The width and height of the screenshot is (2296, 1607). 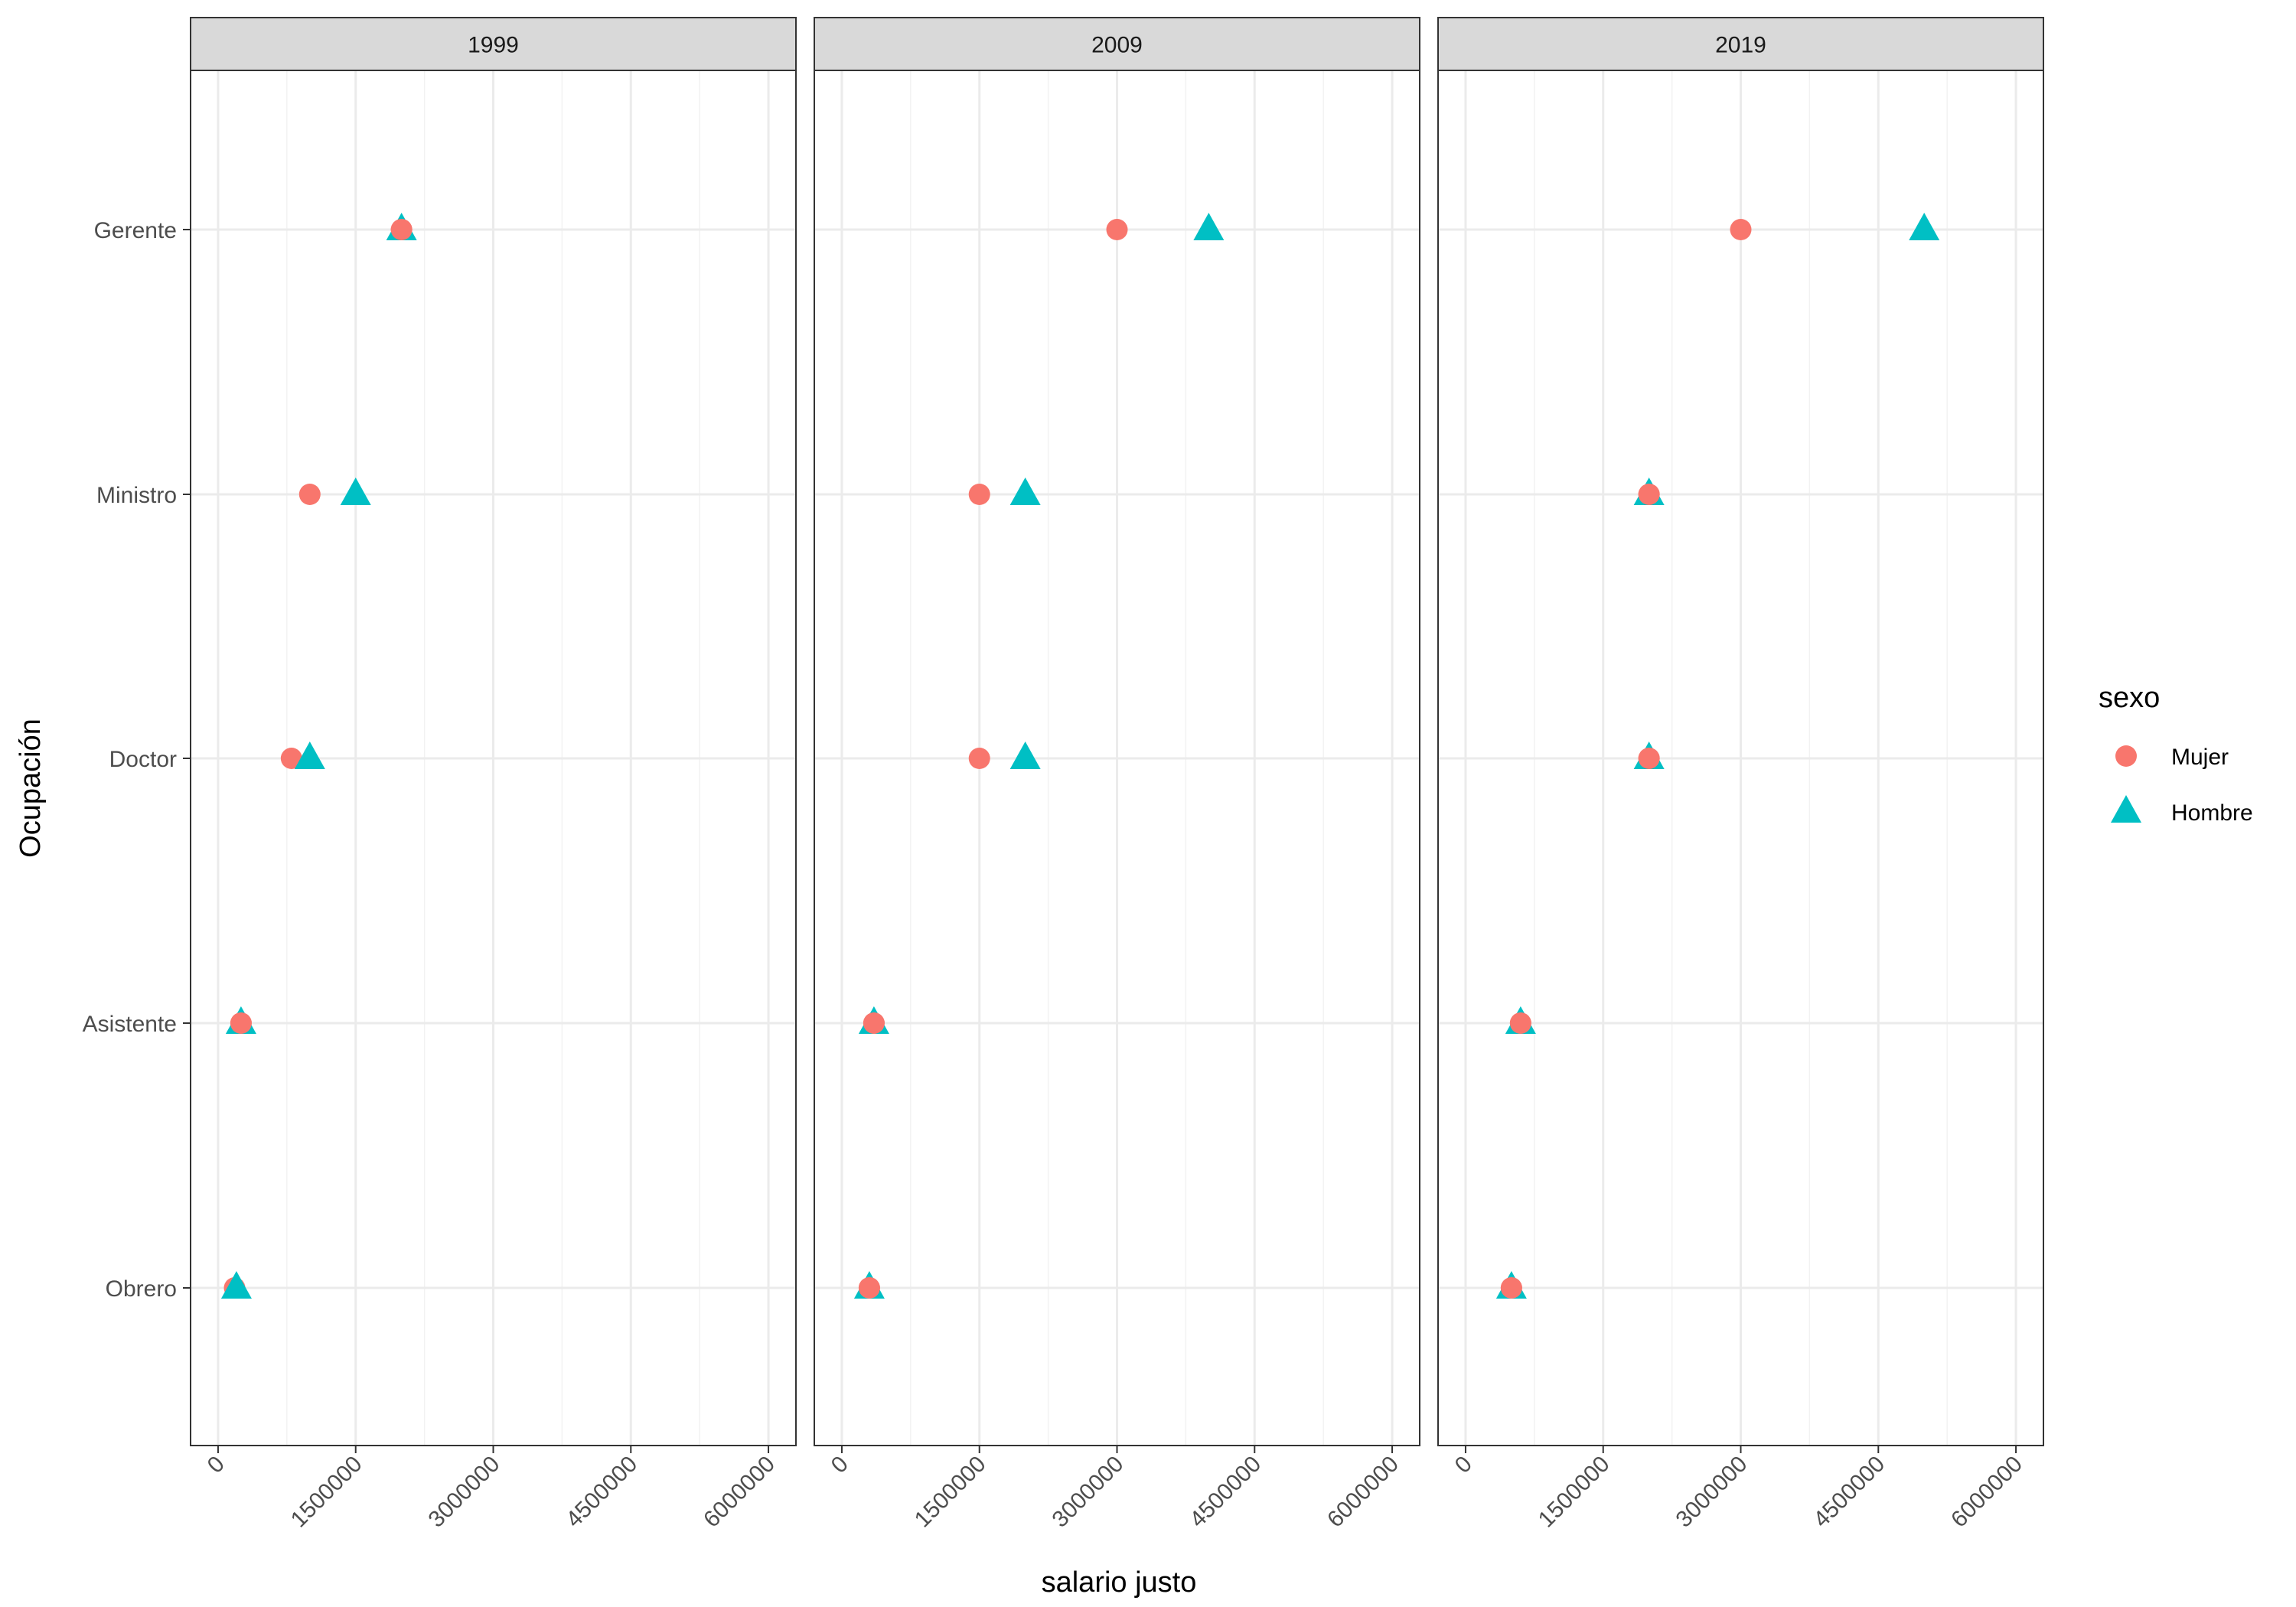 What do you see at coordinates (31, 788) in the screenshot?
I see `y-axis-title: Ocupación` at bounding box center [31, 788].